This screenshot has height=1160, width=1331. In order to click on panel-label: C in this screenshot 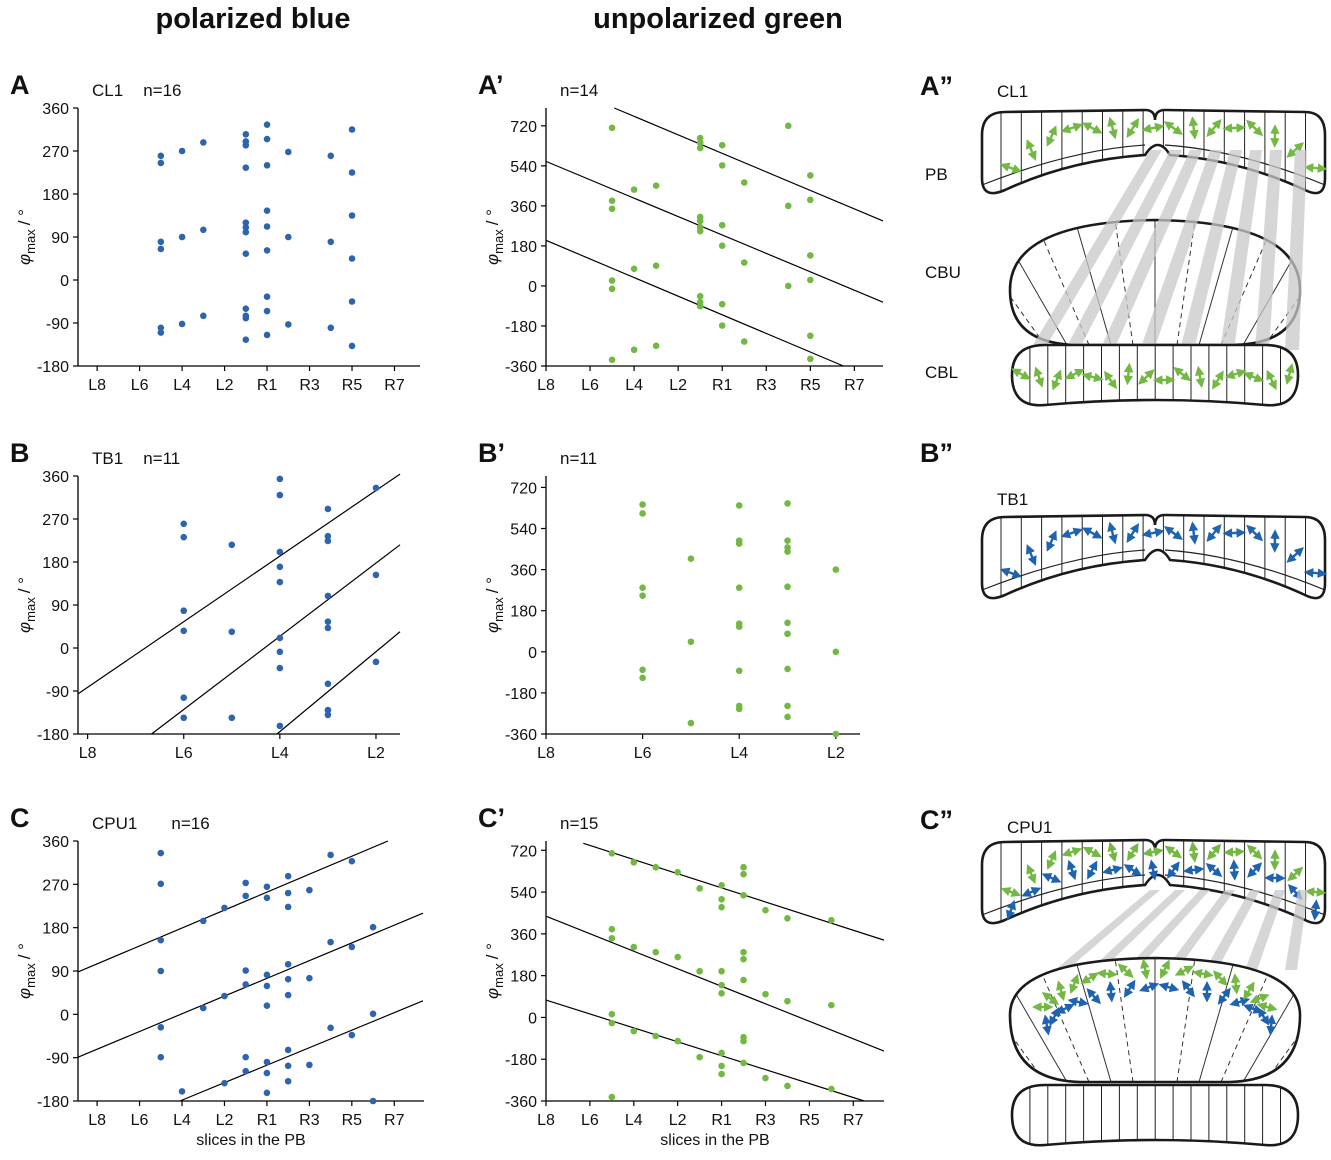, I will do `click(20, 818)`.